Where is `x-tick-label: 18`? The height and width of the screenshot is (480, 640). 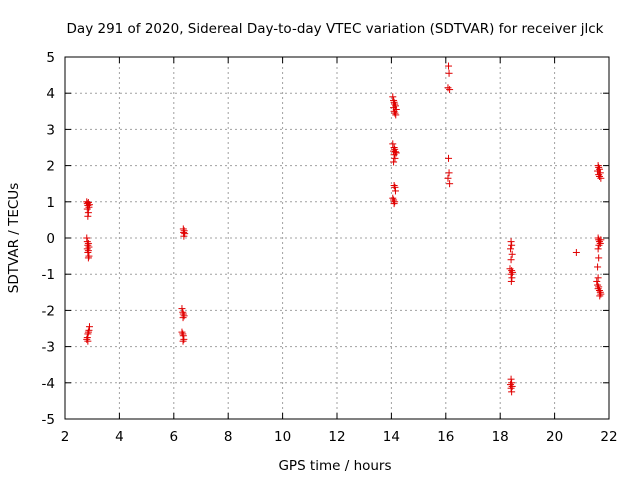 x-tick-label: 18 is located at coordinates (500, 437).